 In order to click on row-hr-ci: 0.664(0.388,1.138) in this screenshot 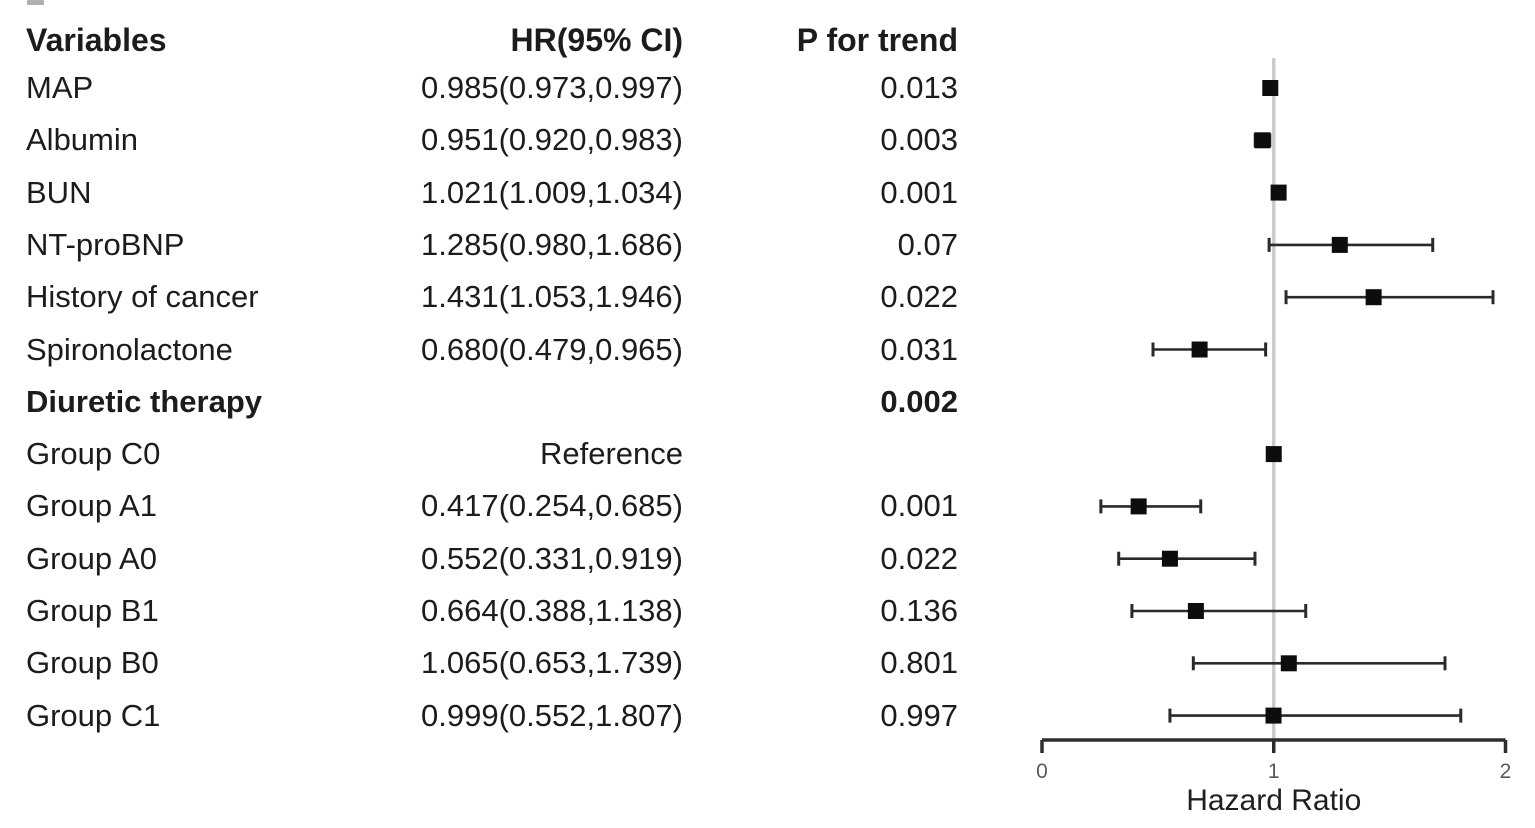, I will do `click(552, 610)`.